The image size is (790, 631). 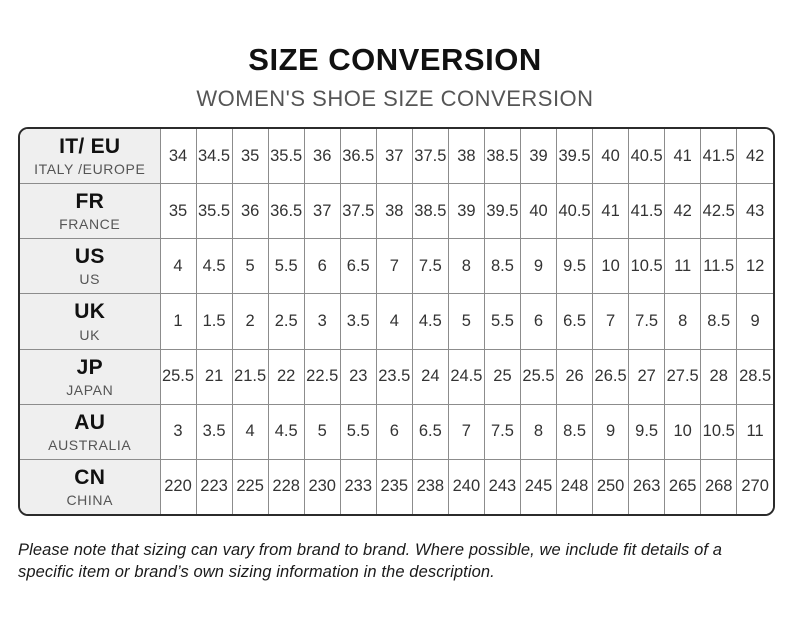 I want to click on size-cell: 238, so click(x=430, y=486).